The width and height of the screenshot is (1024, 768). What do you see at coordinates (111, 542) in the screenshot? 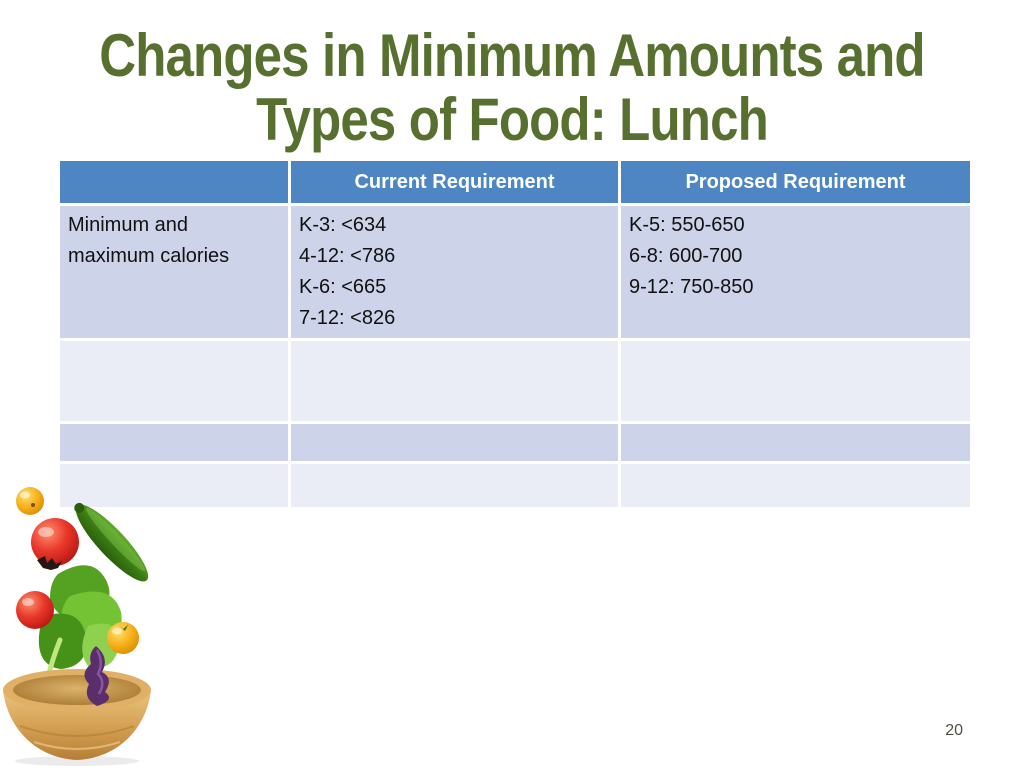
I see `cucumber-icon` at bounding box center [111, 542].